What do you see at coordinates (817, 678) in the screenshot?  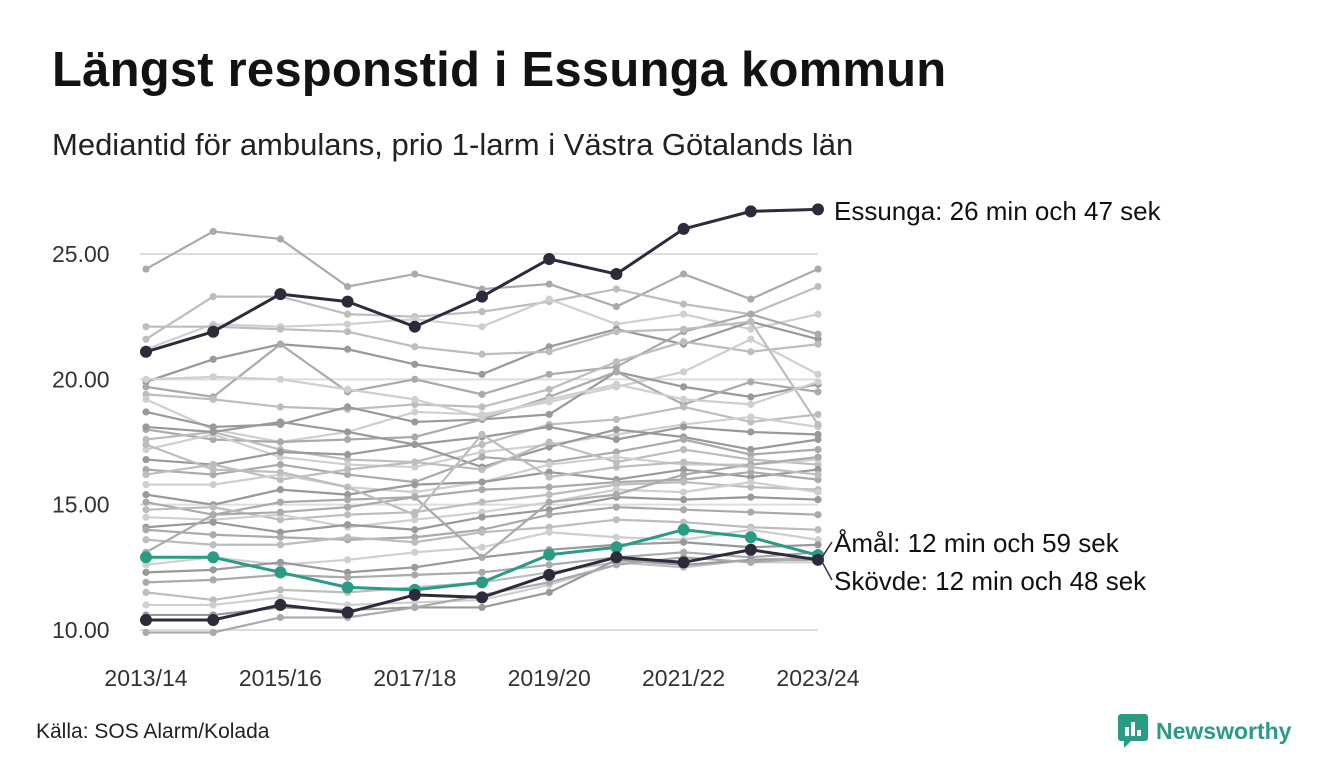 I see `x-tick-label: 2023/24` at bounding box center [817, 678].